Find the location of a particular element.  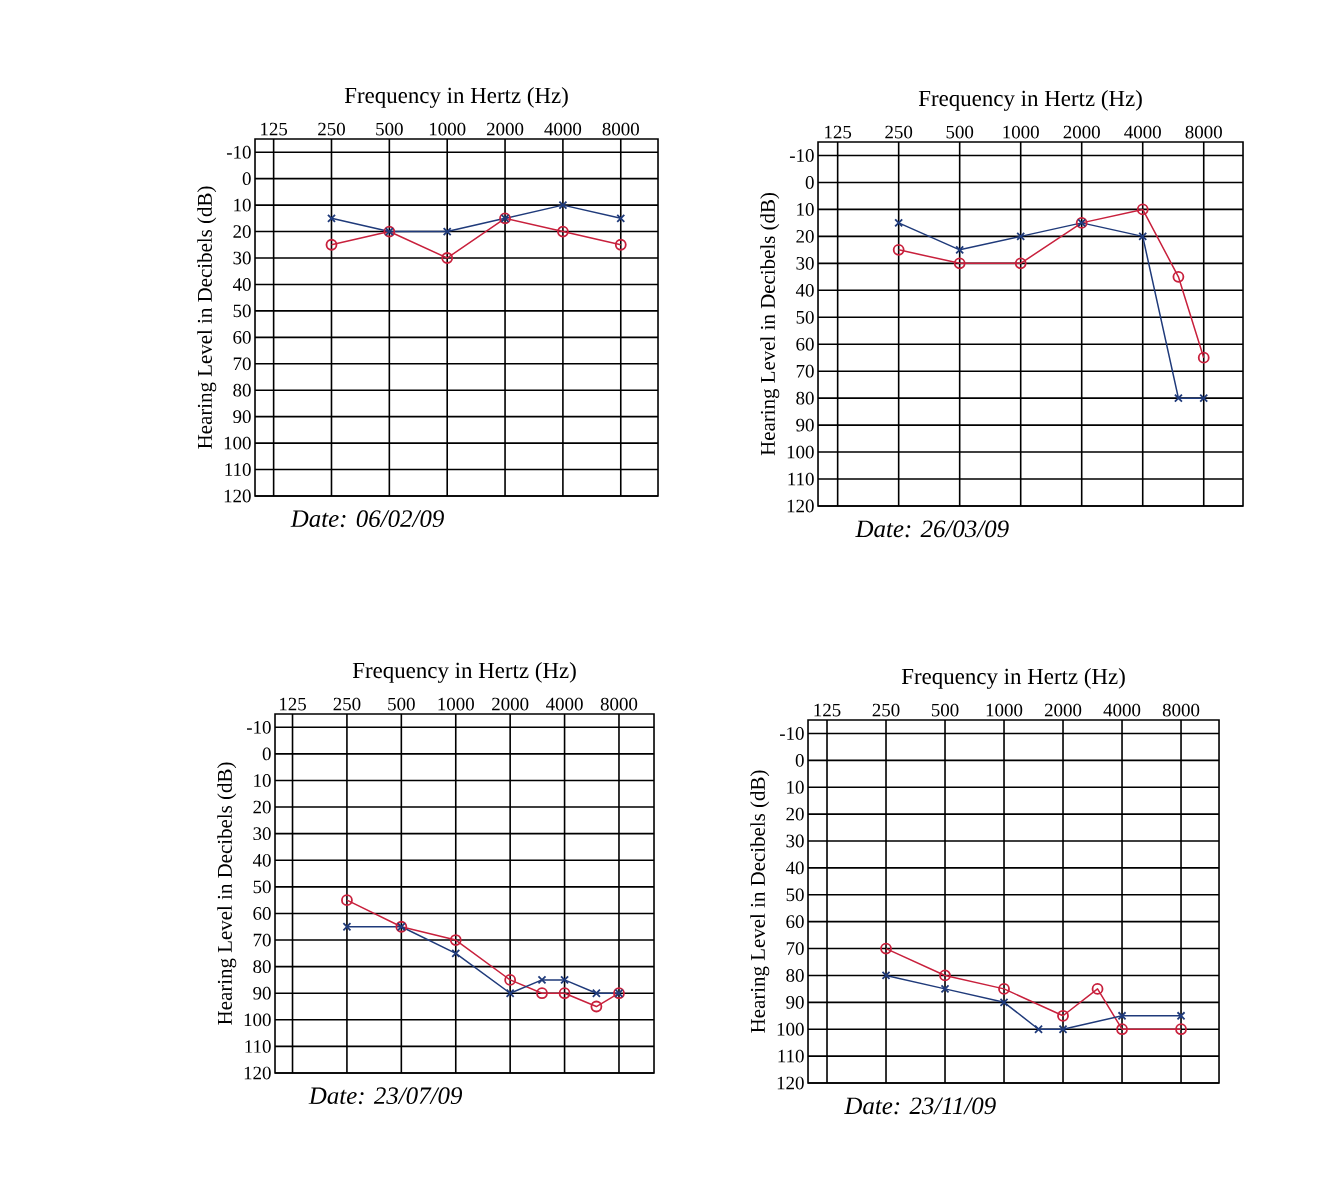

text: Date: 26/03/09 is located at coordinates (932, 529).